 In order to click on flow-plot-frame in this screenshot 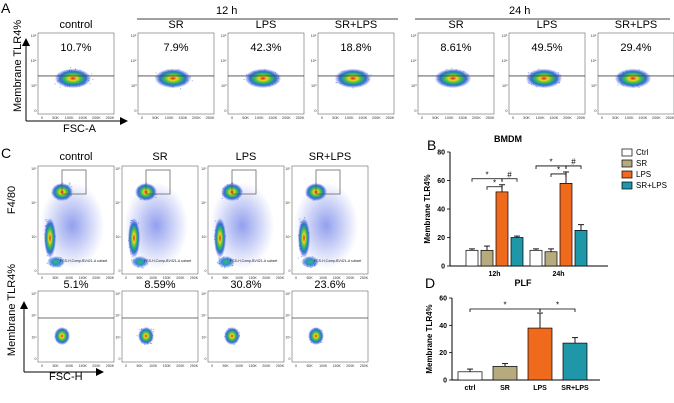, I will do `click(330, 326)`.